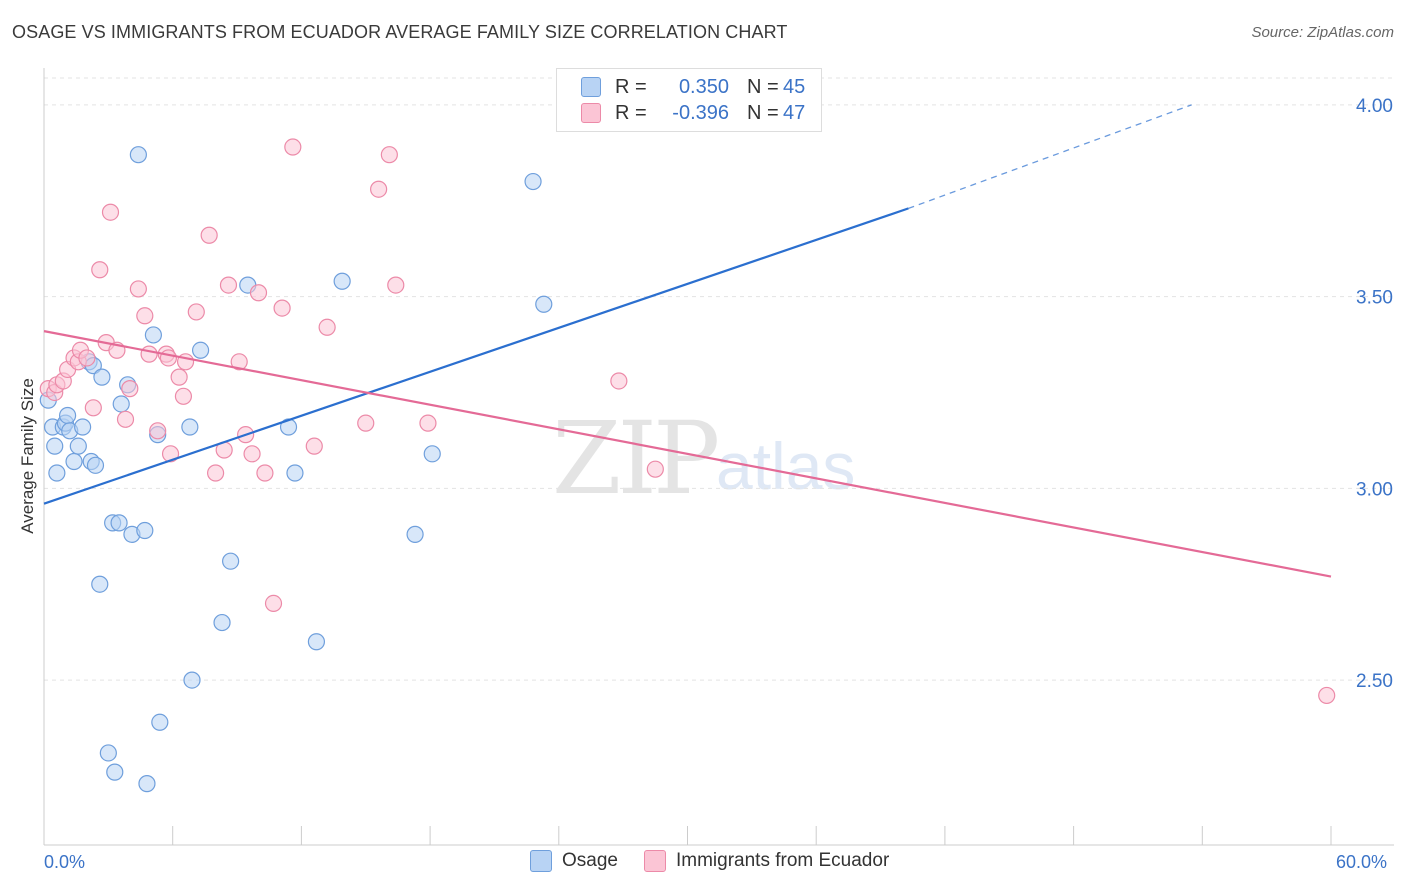 This screenshot has height=892, width=1406. I want to click on watermark-zip: ZIP, so click(636, 458).